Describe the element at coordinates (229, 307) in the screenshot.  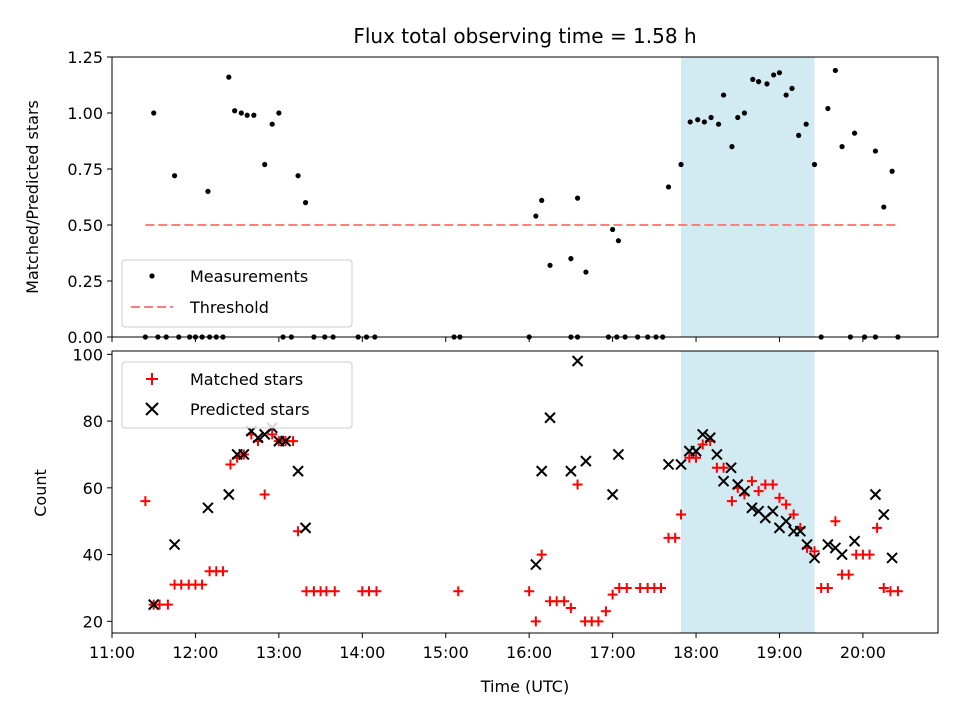
I see `legend-label-threshold: Threshold` at that location.